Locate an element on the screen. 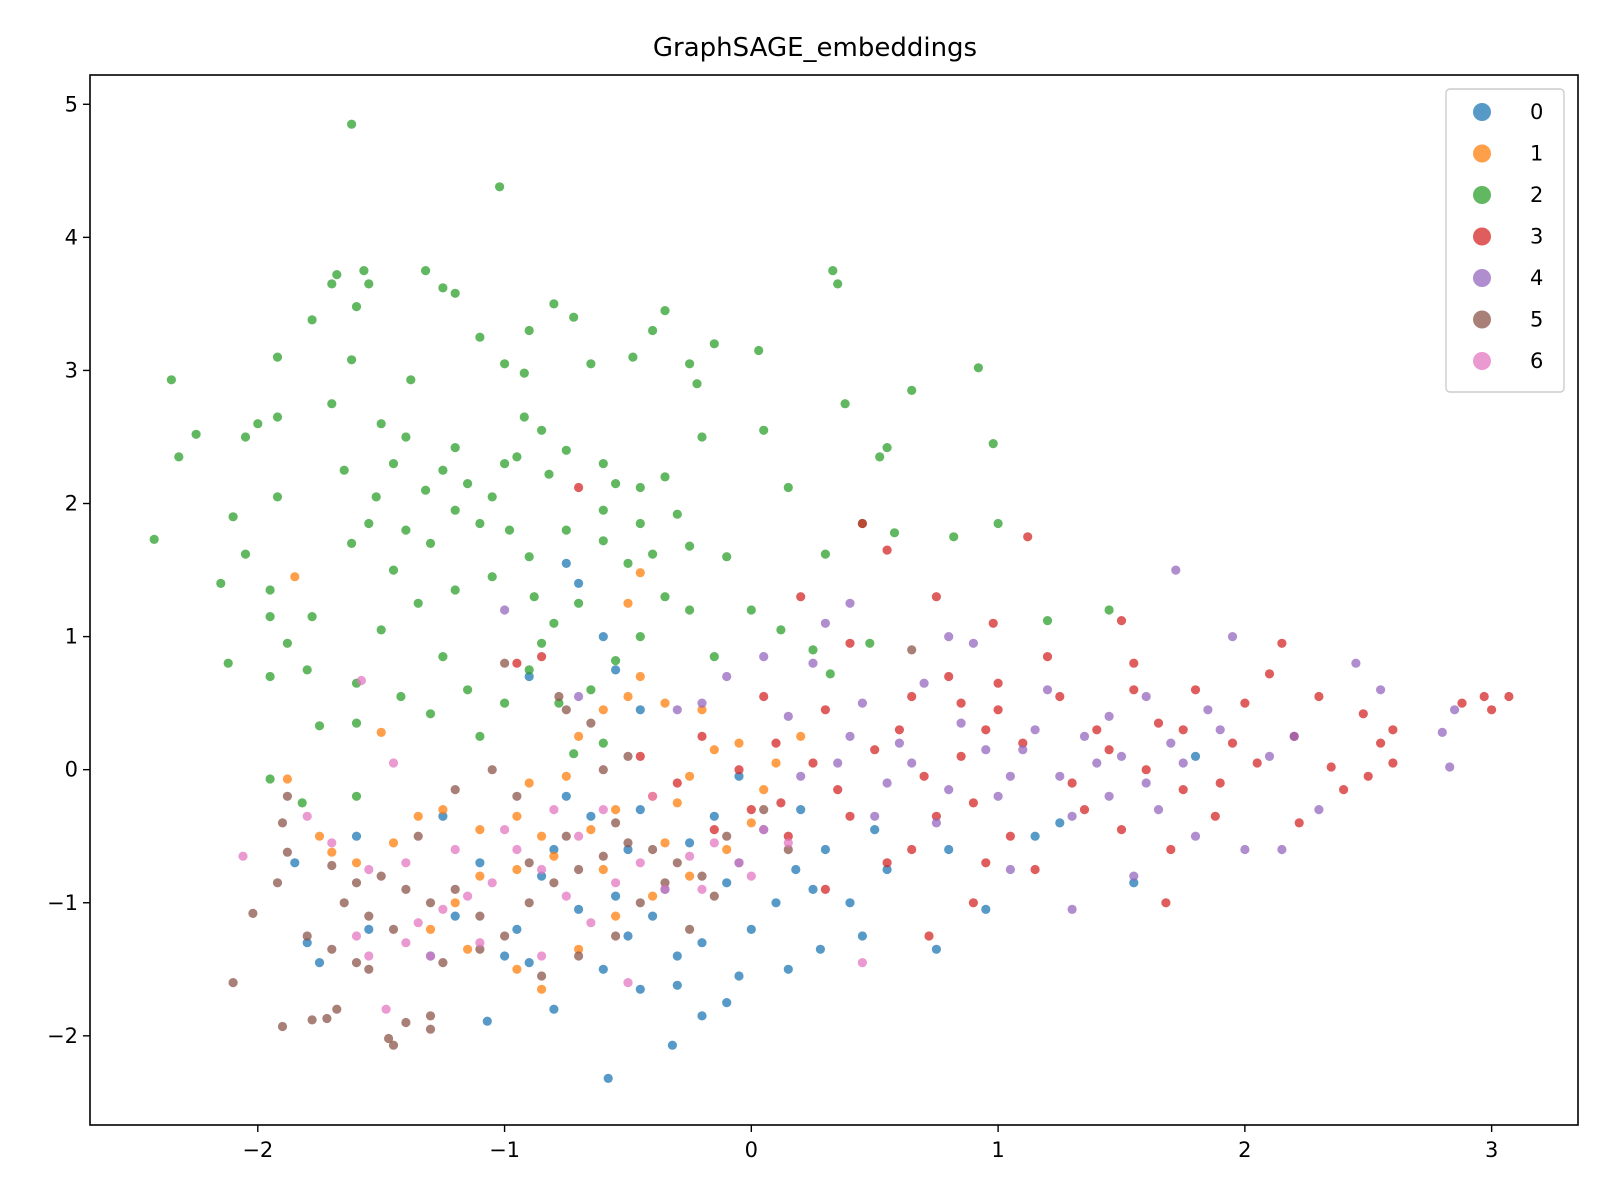  x-tick-label: 0 is located at coordinates (751, 1150).